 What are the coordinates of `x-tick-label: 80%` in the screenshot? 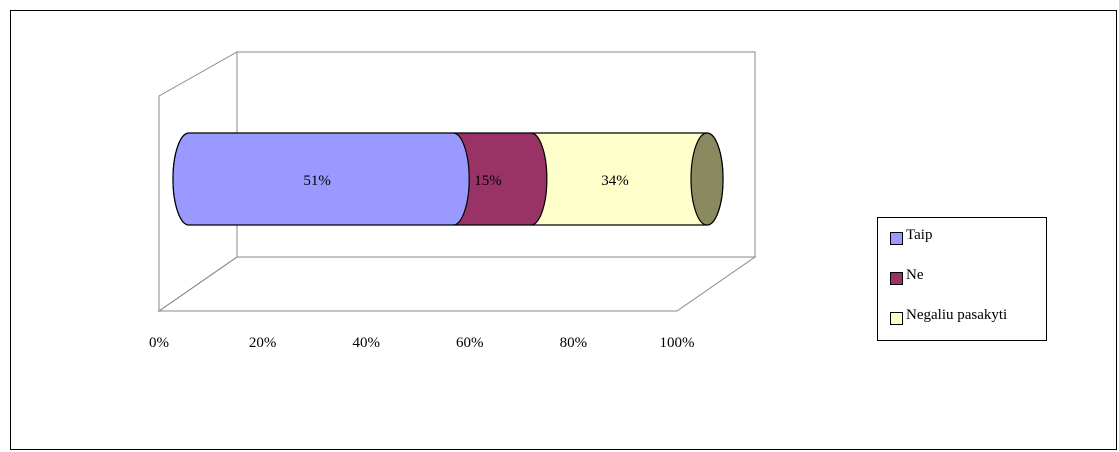 It's located at (574, 343).